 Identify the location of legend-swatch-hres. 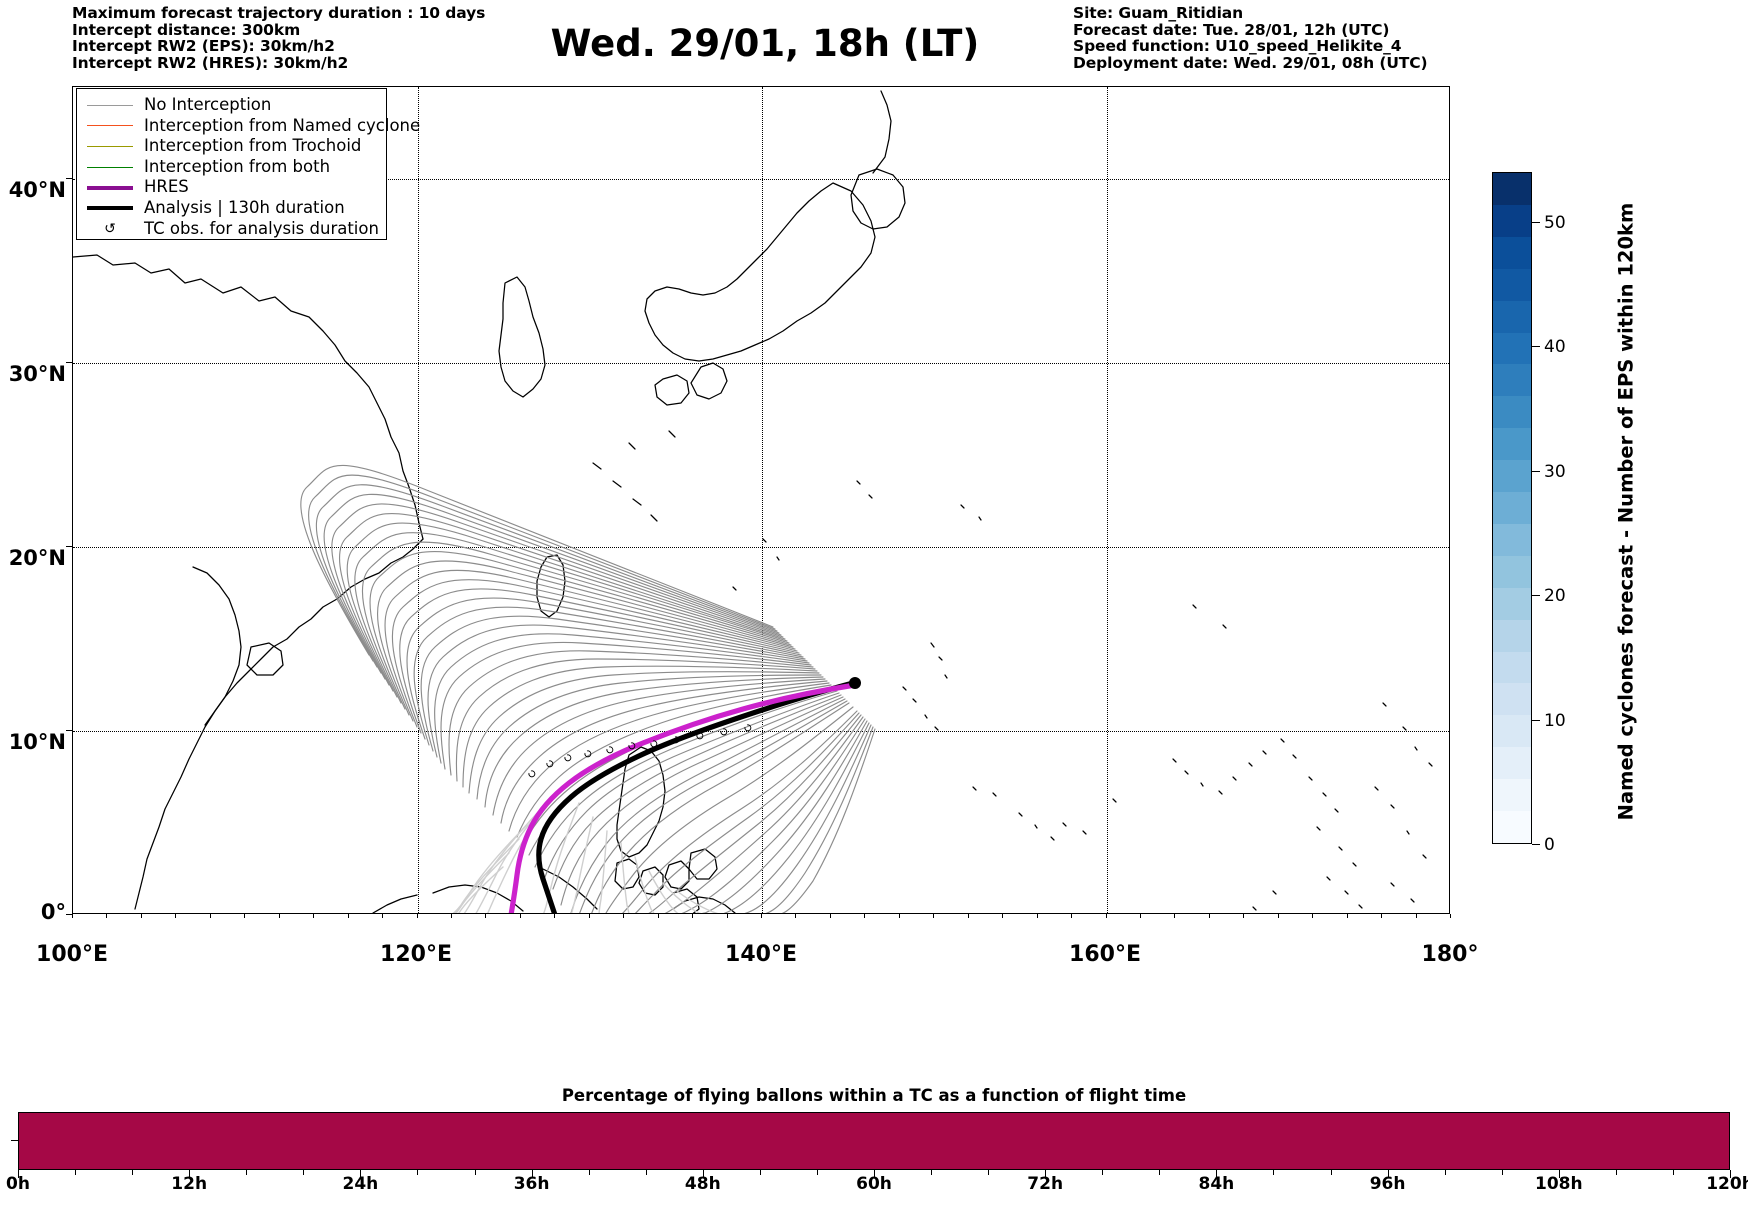
(110, 187).